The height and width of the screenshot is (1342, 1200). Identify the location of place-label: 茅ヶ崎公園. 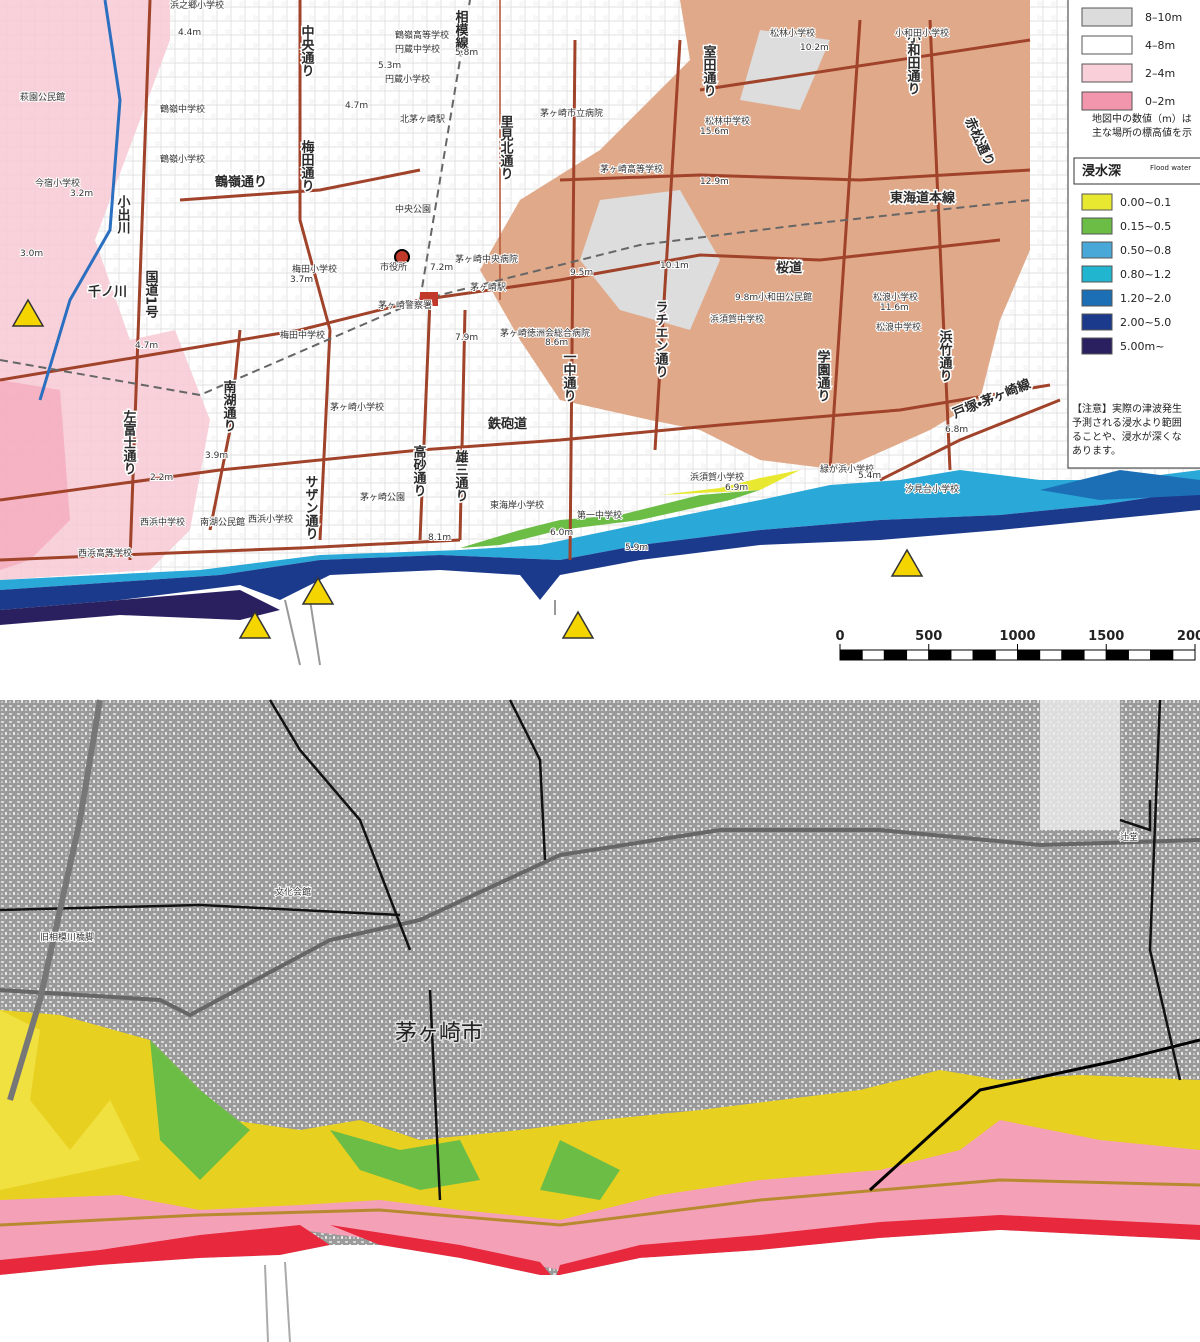
(382, 497).